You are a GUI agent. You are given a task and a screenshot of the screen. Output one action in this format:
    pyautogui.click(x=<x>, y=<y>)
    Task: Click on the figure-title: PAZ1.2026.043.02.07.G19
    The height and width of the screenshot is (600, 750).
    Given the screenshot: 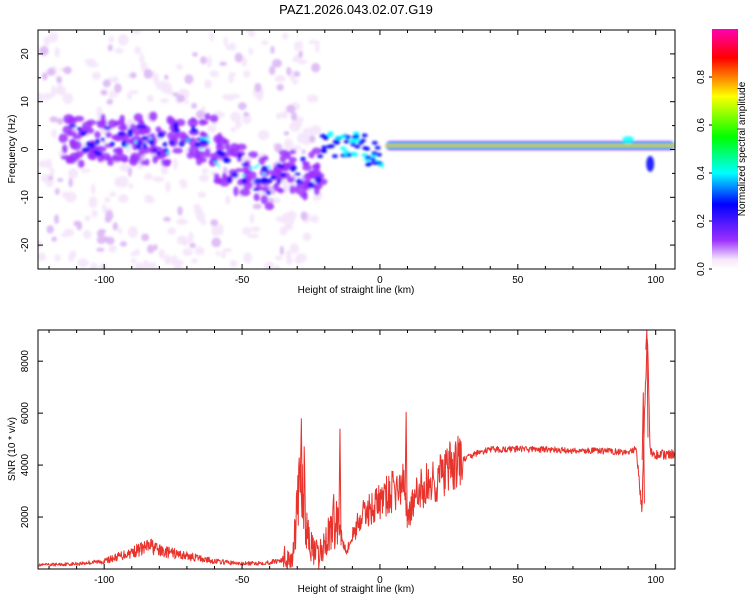 What is the action you would take?
    pyautogui.click(x=356, y=9)
    